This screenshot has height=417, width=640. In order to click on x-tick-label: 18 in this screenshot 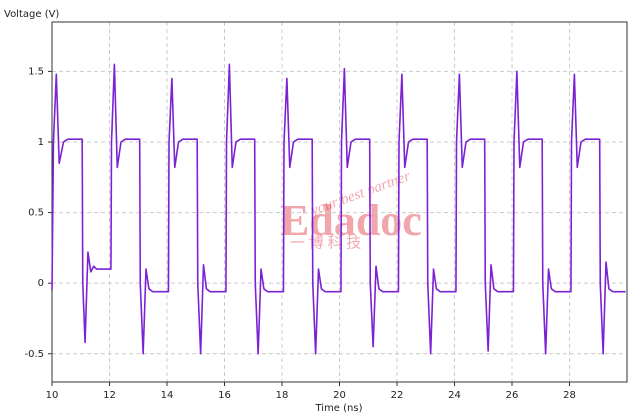, I will do `click(282, 395)`.